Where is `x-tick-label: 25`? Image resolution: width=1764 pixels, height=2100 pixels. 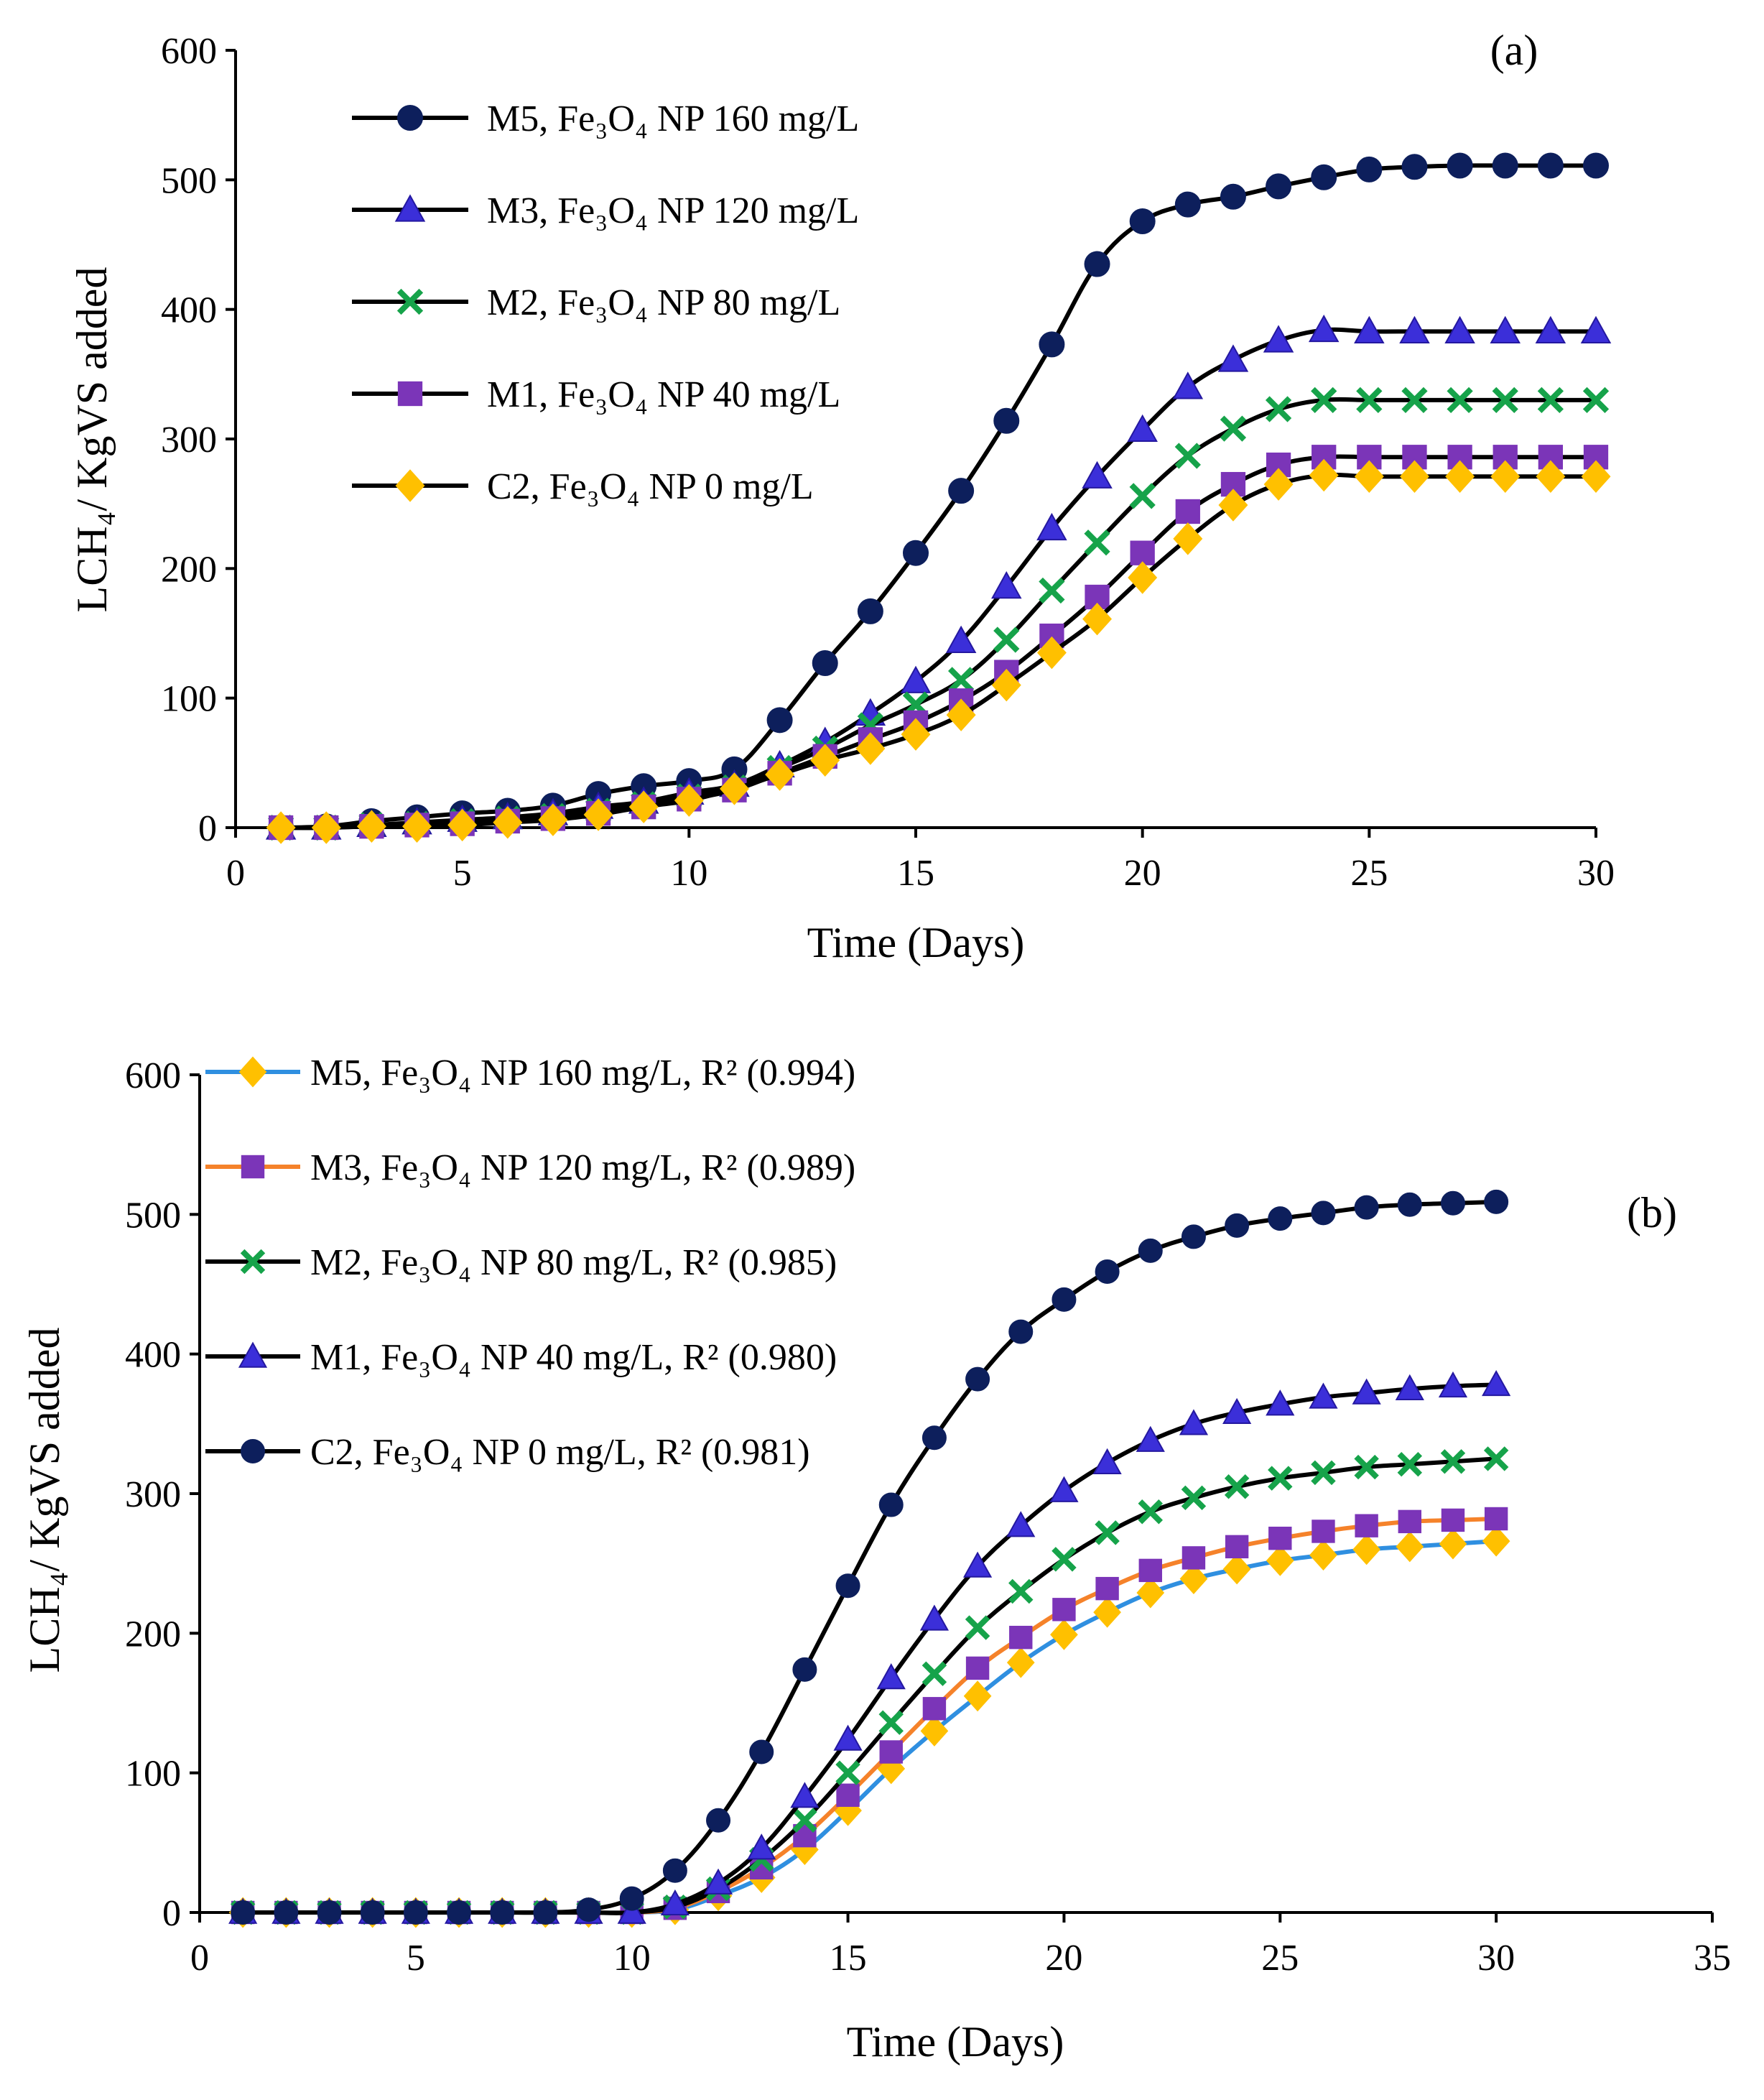
x-tick-label: 25 is located at coordinates (1280, 1958).